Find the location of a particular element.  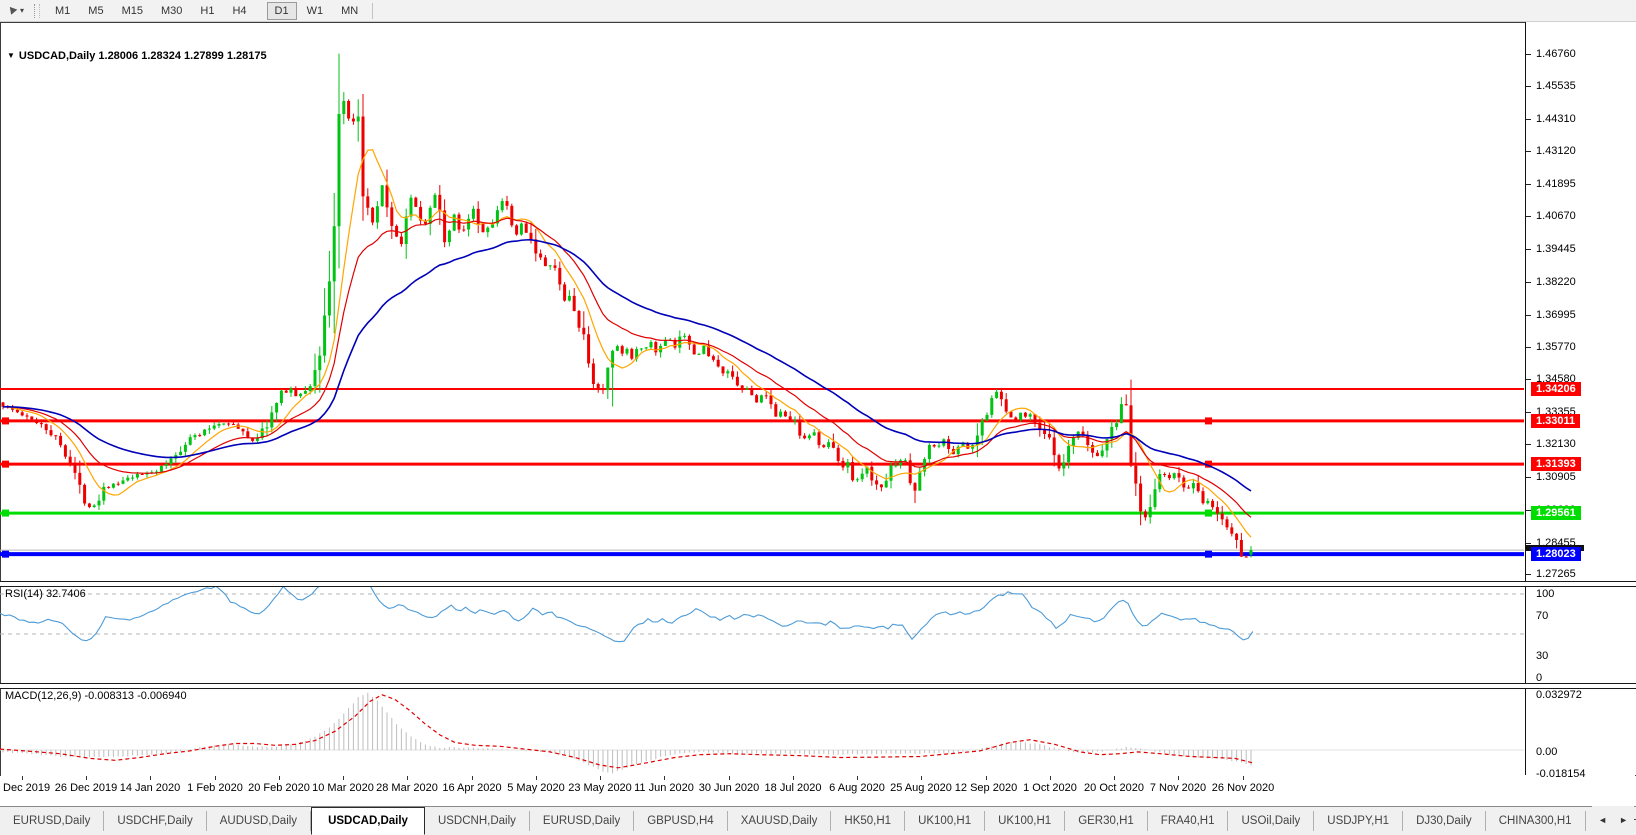

chart-tab-usdcnh-daily: USDCNH,Daily is located at coordinates (477, 821).